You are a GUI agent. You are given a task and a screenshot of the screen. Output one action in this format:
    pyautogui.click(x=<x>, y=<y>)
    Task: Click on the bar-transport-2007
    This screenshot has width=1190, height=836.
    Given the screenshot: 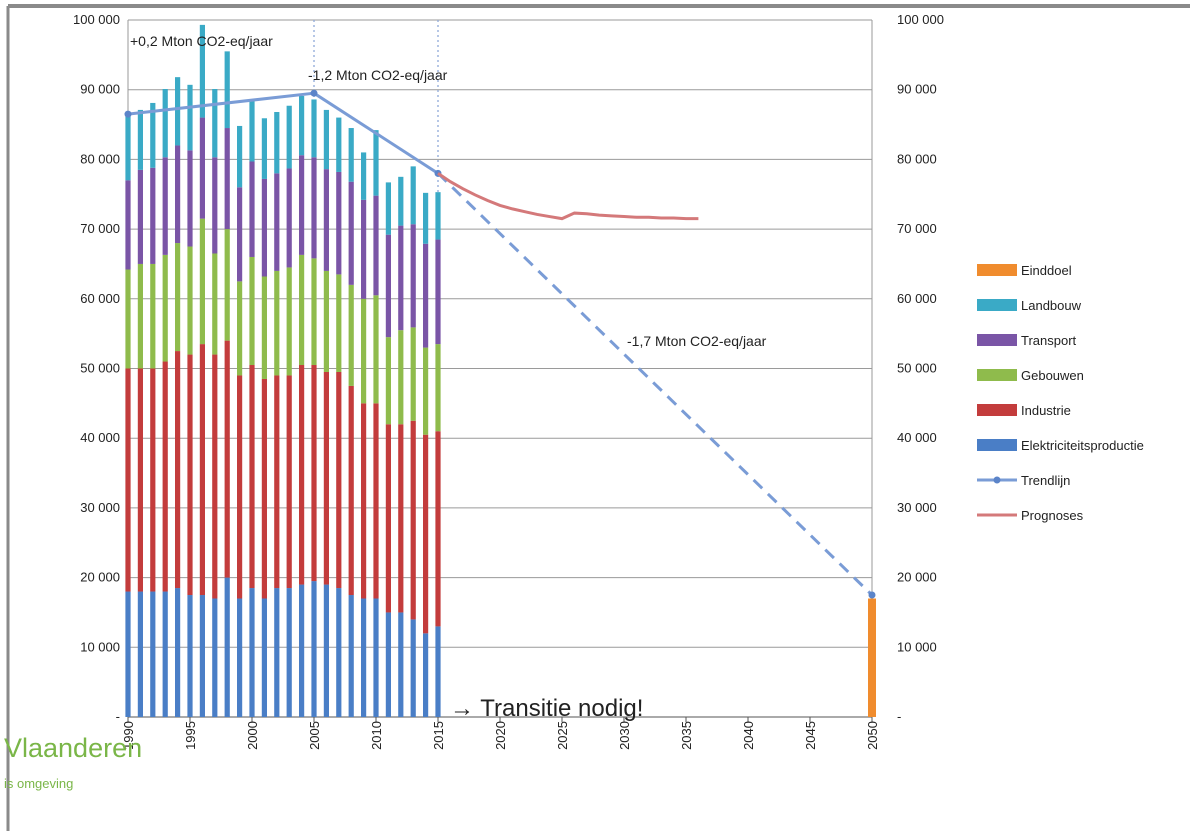 What is the action you would take?
    pyautogui.click(x=339, y=223)
    